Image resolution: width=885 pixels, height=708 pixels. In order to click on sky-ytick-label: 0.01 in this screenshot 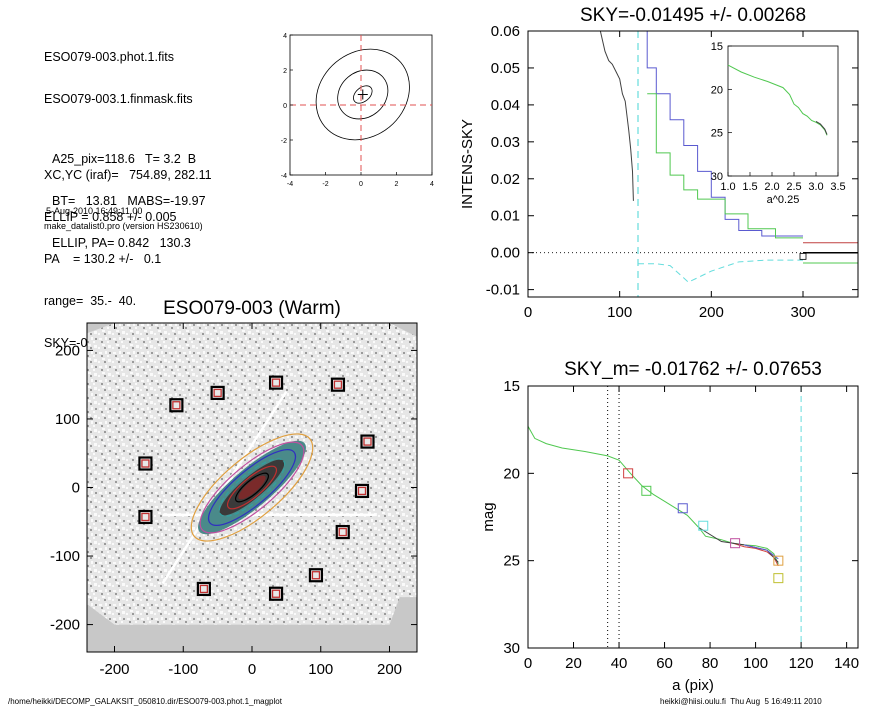, I will do `click(505, 216)`.